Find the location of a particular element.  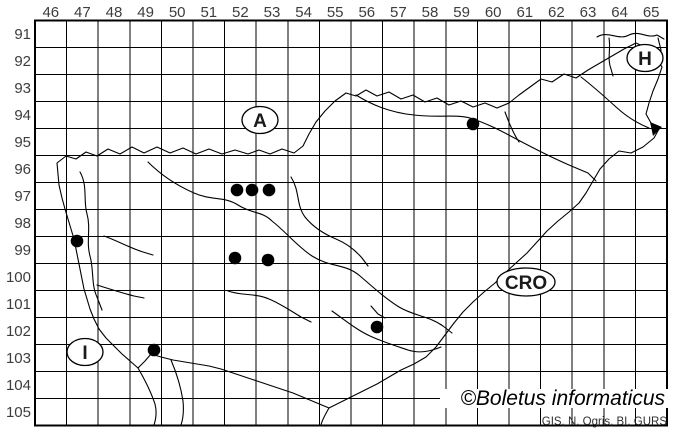

col-label: 52 is located at coordinates (240, 12).